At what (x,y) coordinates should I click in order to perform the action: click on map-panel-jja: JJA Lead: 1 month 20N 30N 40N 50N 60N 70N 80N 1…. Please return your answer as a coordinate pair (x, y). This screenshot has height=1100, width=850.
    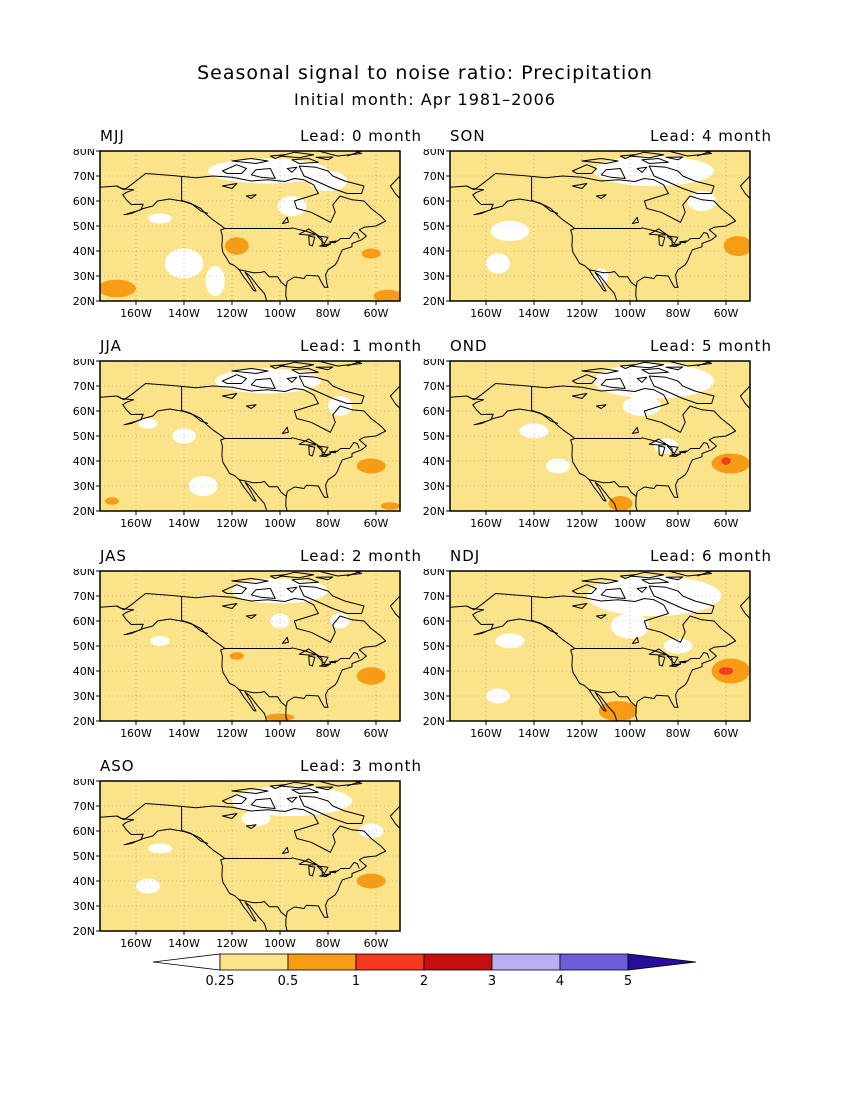
    Looking at the image, I should click on (250, 434).